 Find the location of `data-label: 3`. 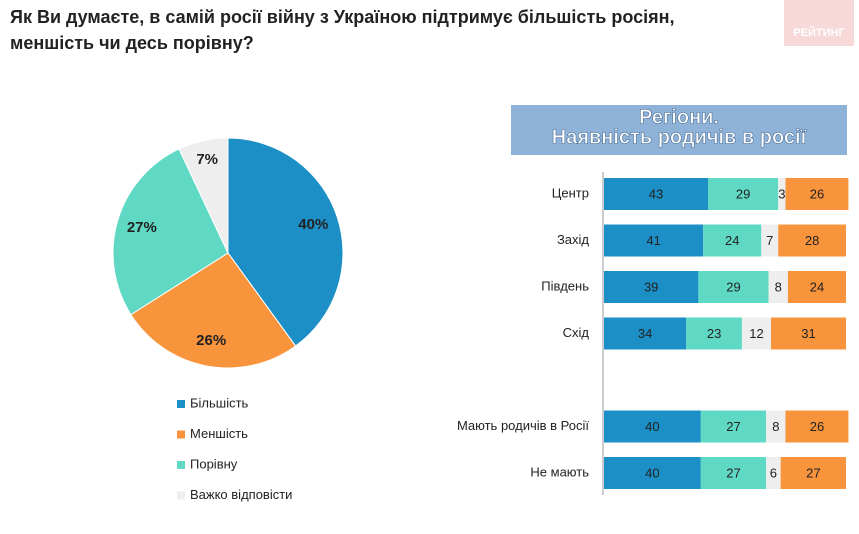

data-label: 3 is located at coordinates (781, 193).